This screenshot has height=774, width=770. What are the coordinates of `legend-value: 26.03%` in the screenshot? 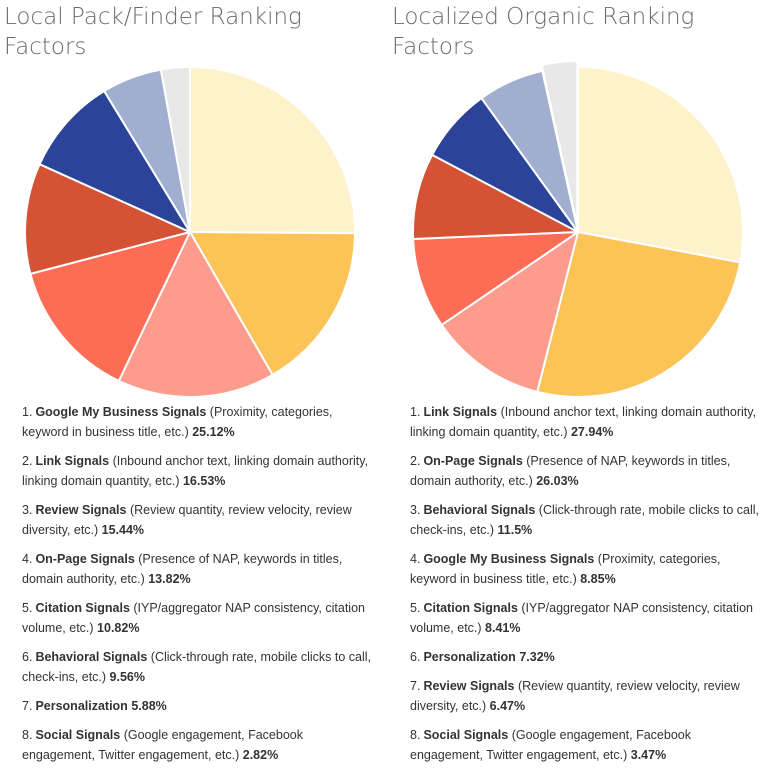 It's located at (557, 481).